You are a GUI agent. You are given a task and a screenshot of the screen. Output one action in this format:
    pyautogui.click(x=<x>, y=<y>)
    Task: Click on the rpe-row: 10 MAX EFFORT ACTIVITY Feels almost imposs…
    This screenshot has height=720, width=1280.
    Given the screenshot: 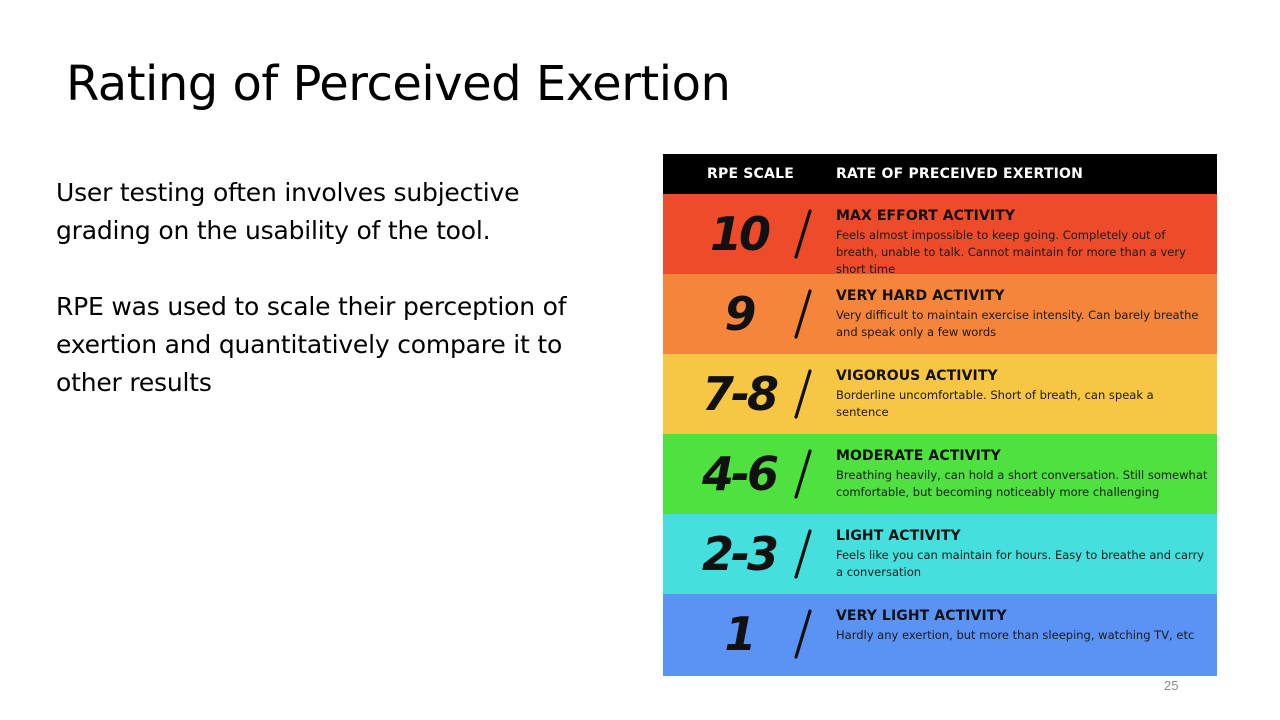 What is the action you would take?
    pyautogui.click(x=940, y=235)
    